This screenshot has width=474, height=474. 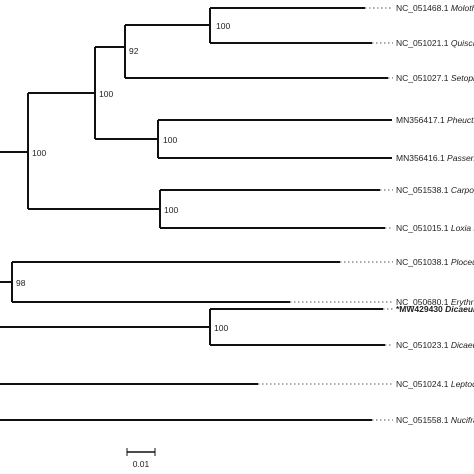 What do you see at coordinates (435, 190) in the screenshot?
I see `tip-label: NC_051538.1 Carpodac` at bounding box center [435, 190].